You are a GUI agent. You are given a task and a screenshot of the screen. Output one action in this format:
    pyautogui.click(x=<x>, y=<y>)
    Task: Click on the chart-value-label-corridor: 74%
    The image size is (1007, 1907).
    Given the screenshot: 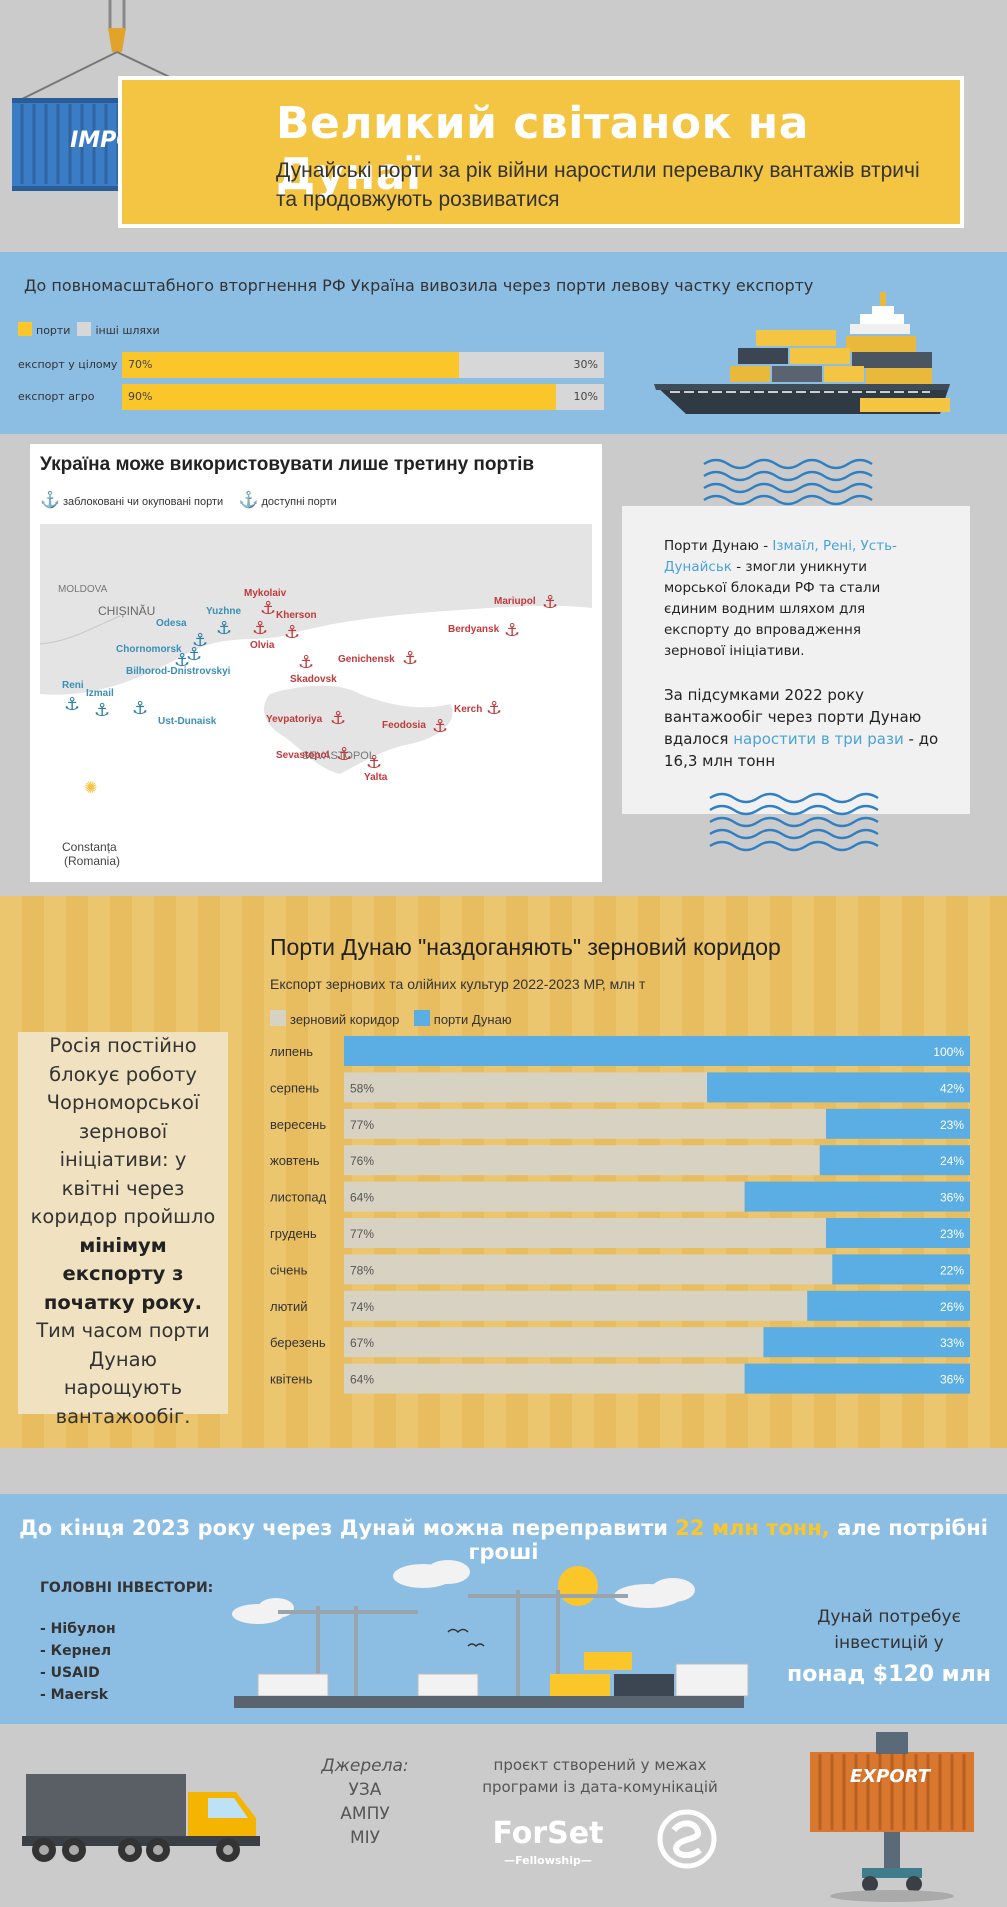 What is the action you would take?
    pyautogui.click(x=362, y=1307)
    